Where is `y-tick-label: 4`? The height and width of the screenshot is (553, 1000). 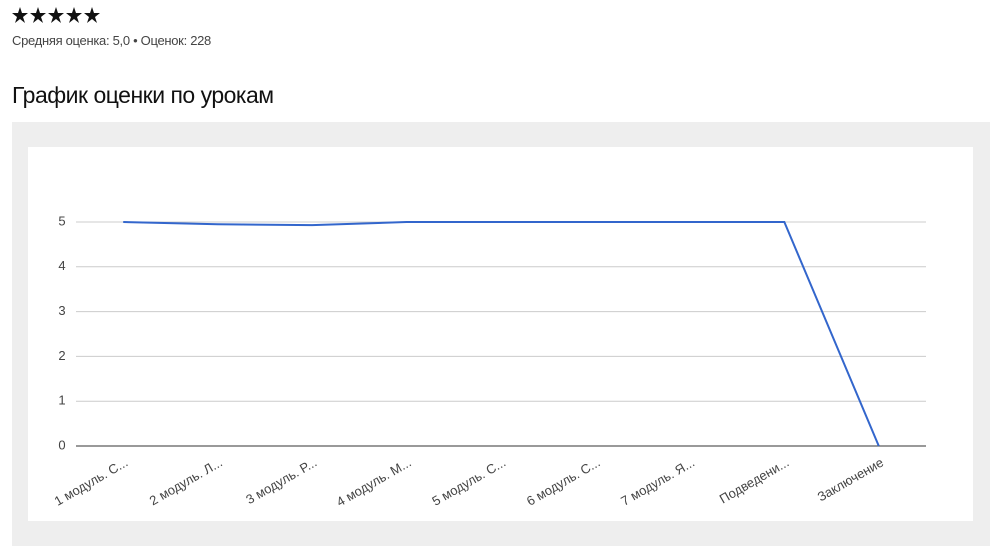 y-tick-label: 4 is located at coordinates (61, 265).